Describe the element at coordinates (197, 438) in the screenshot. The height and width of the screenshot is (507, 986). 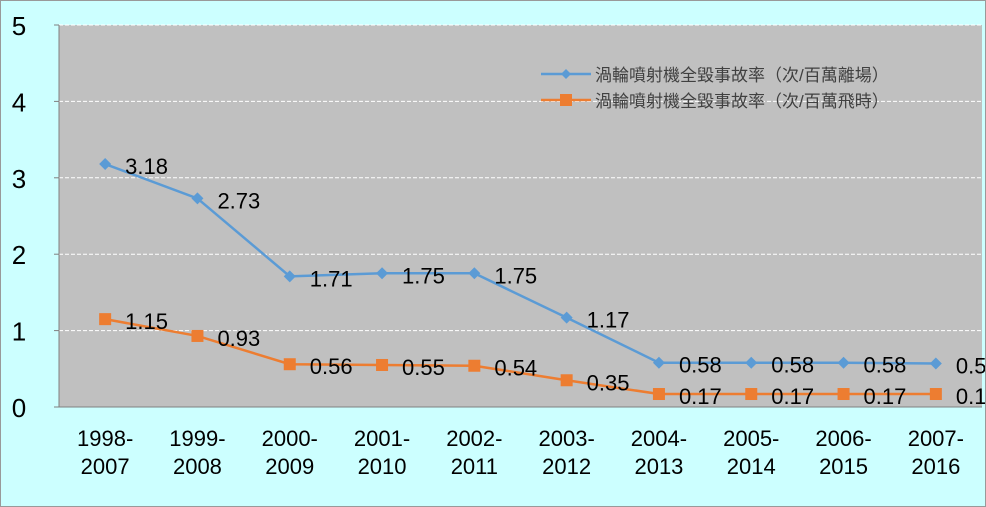
I see `x-tick-label: 1999-` at that location.